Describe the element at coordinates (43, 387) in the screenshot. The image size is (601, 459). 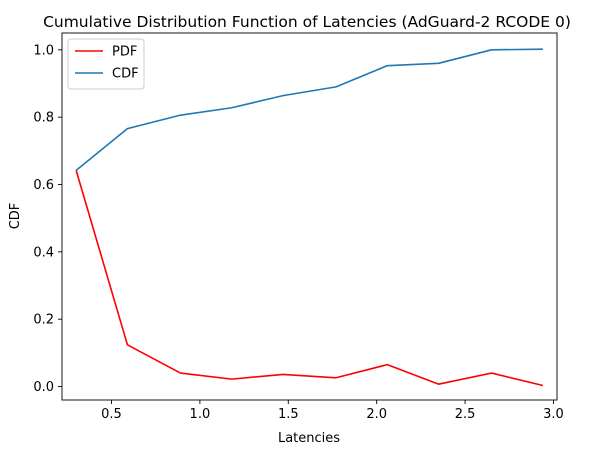
I see `y-tick-label: 0.0` at that location.